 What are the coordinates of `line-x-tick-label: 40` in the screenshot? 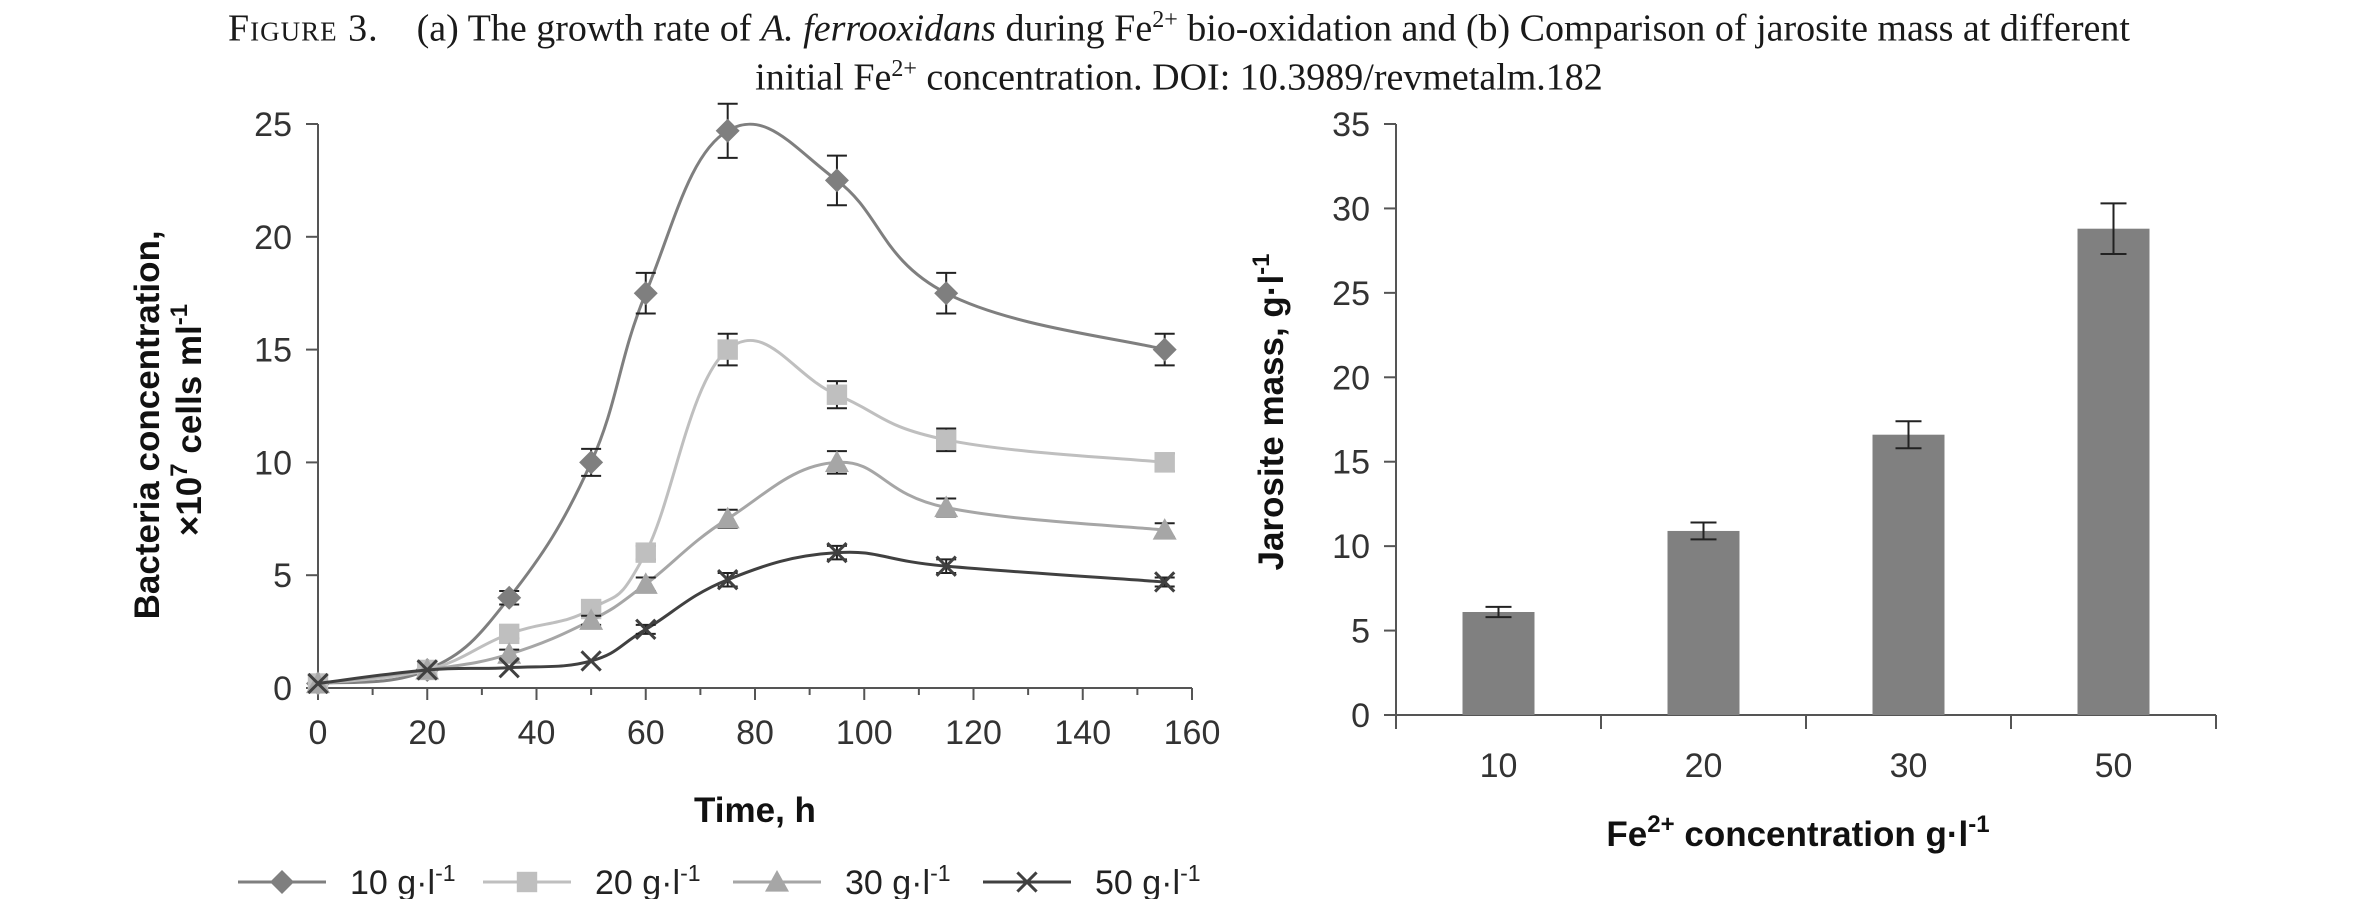 It's located at (537, 733).